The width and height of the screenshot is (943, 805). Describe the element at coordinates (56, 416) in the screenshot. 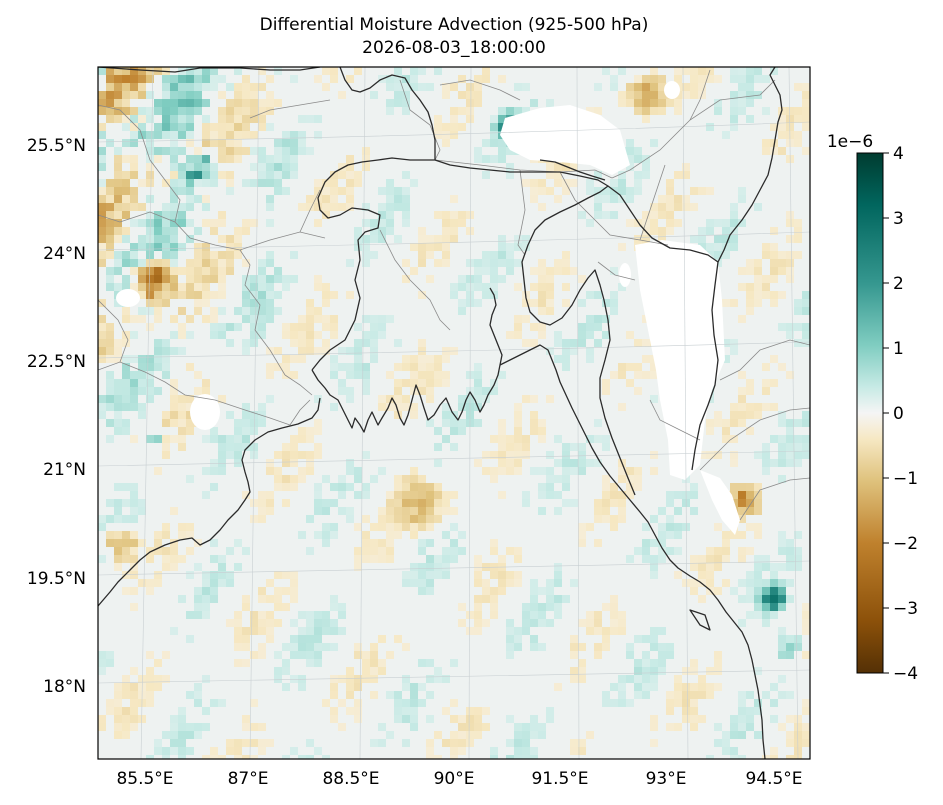

I see `y-axis: 25.5°N 24°N 22.5°N 21°N 19.5°N 18°N` at that location.